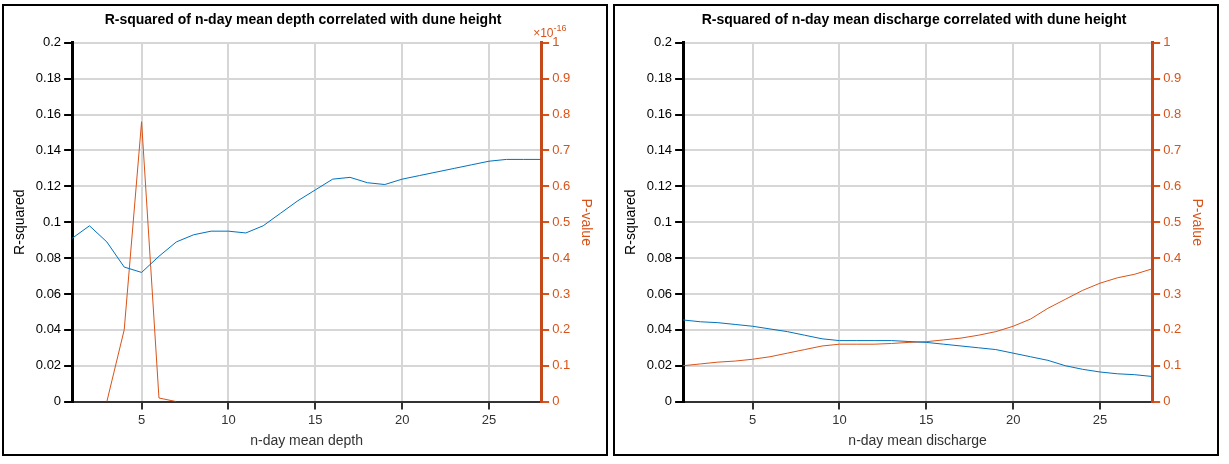 This screenshot has width=1229, height=464. What do you see at coordinates (307, 440) in the screenshot?
I see `x-axis-title: n-day mean depth` at bounding box center [307, 440].